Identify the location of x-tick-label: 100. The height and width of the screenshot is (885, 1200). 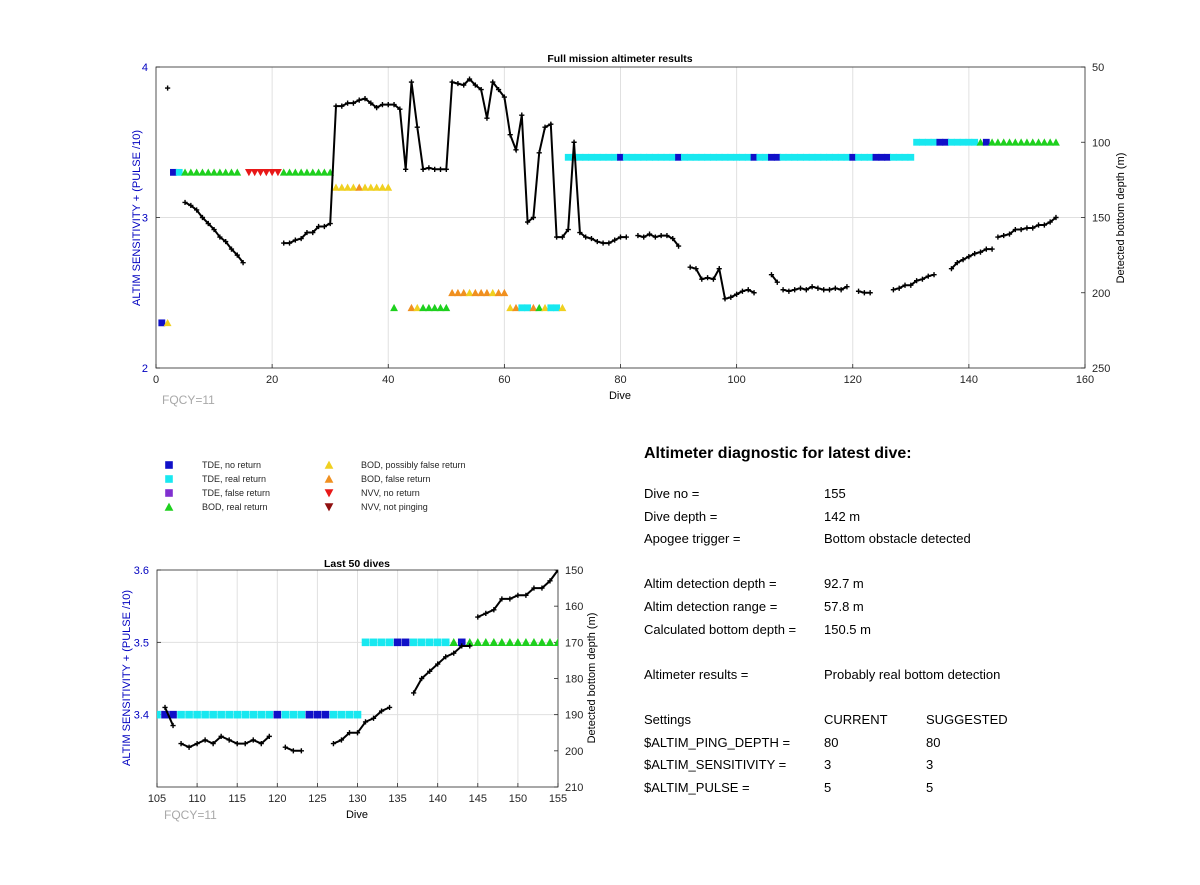
(736, 380).